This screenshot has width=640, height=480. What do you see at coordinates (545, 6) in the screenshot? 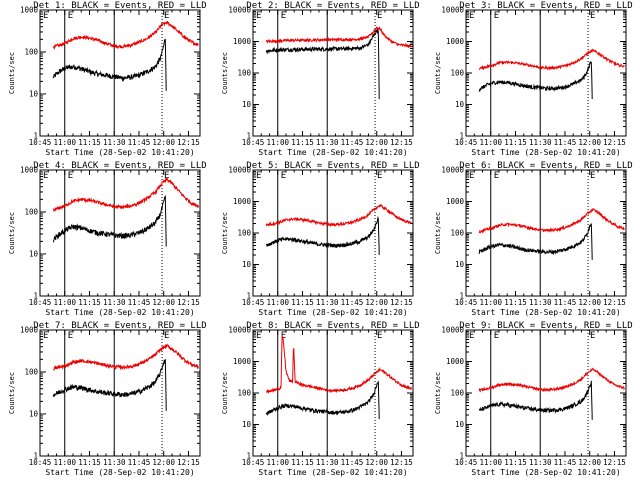
I see `panel-title: Det 3: BLACK = Events, RED = LLD` at bounding box center [545, 6].